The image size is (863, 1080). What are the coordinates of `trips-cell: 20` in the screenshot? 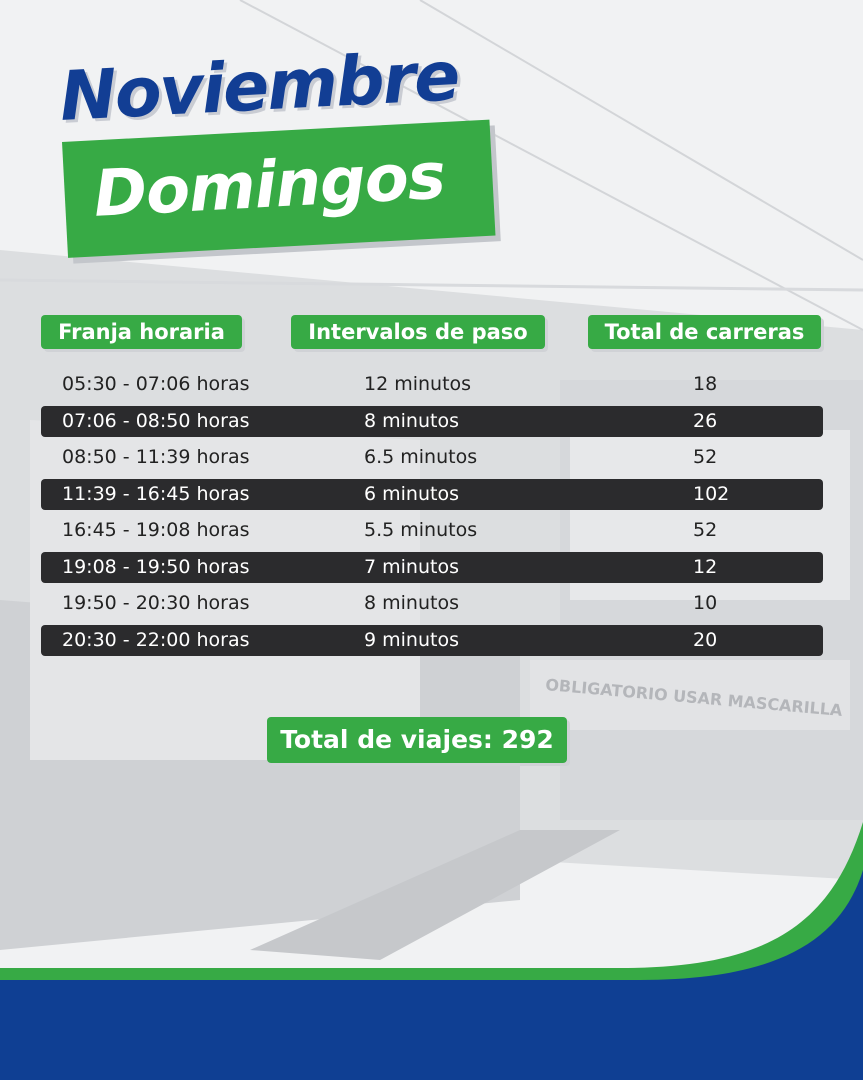 It's located at (705, 639).